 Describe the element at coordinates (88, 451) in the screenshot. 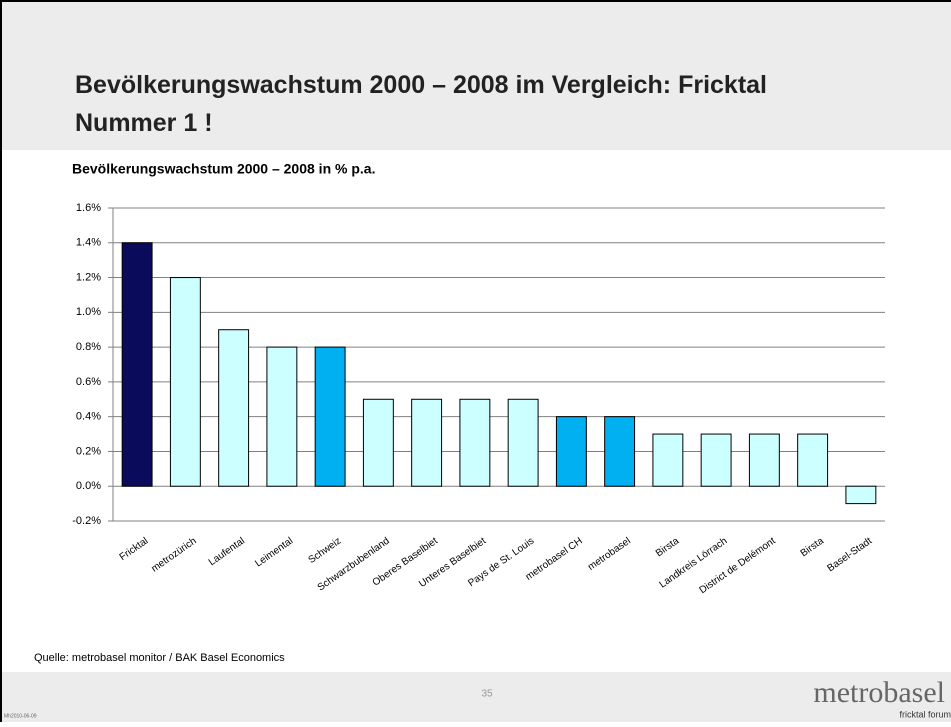

I see `y-tick-label: 0.2%` at that location.